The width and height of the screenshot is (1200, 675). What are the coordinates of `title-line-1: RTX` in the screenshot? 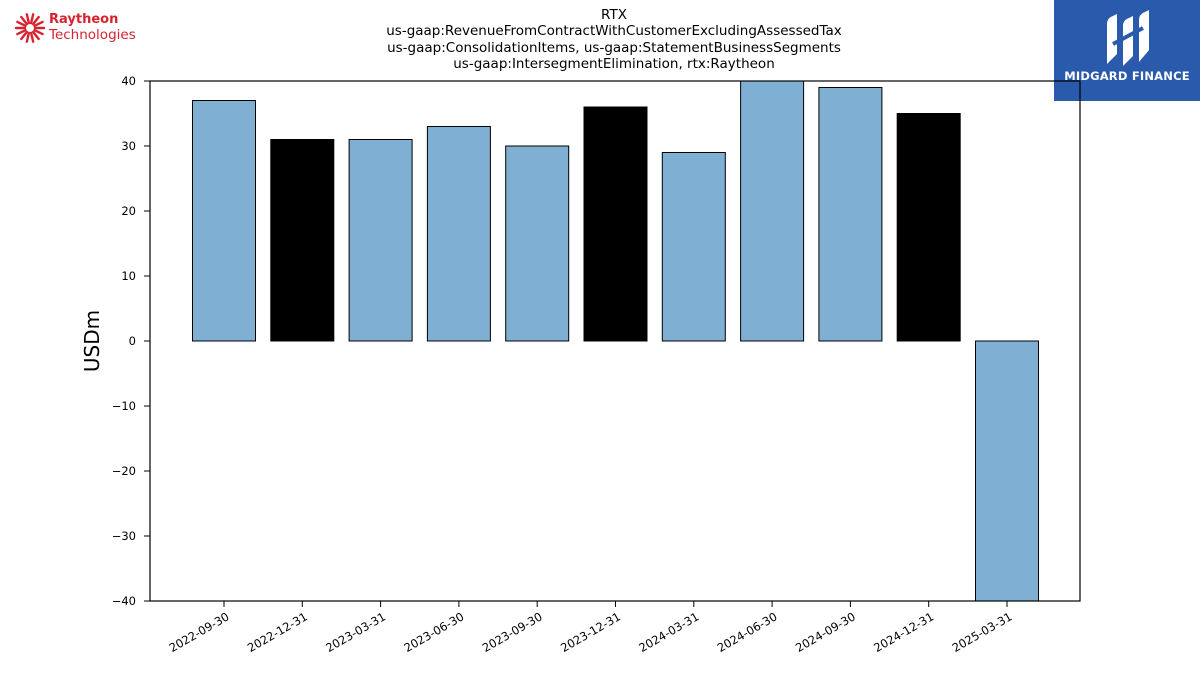 It's located at (614, 15).